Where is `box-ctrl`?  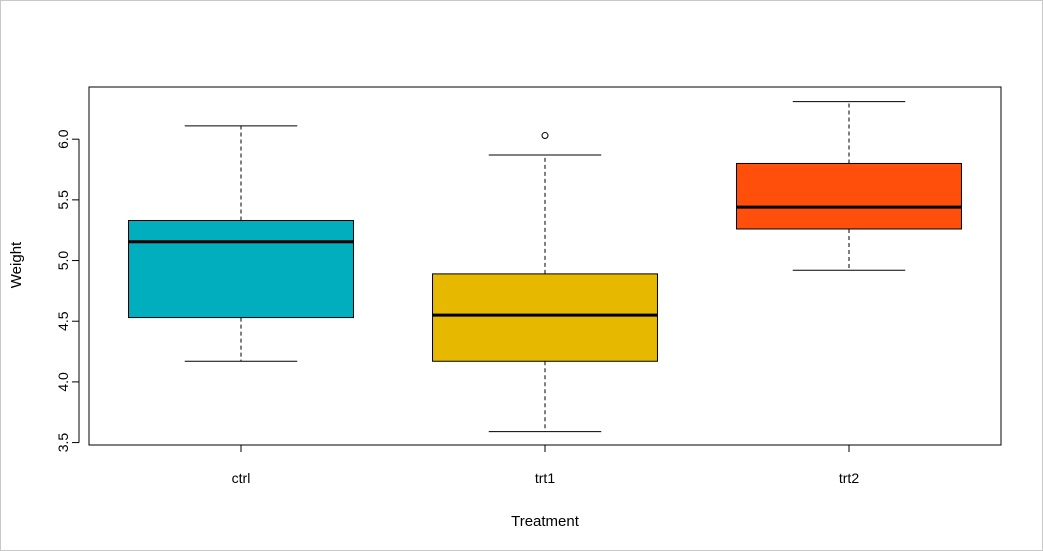 box-ctrl is located at coordinates (241, 243).